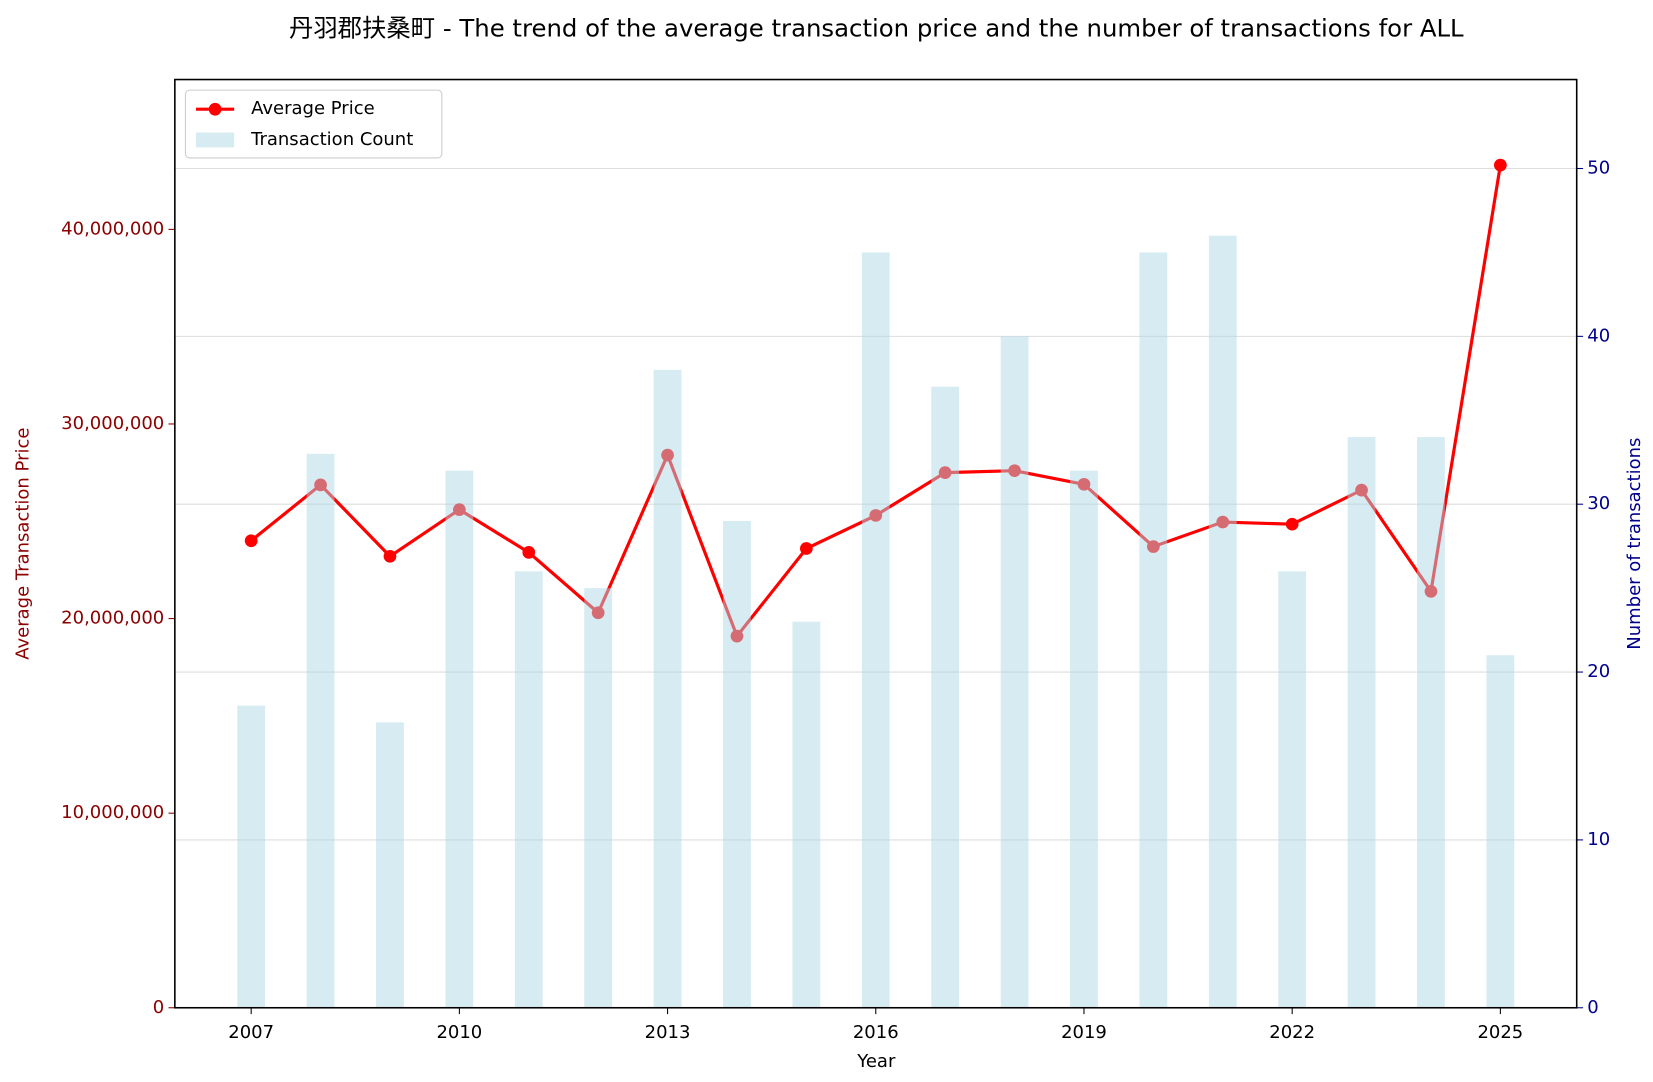 This screenshot has height=1082, width=1653. I want to click on x-tick-label: 2010, so click(459, 1032).